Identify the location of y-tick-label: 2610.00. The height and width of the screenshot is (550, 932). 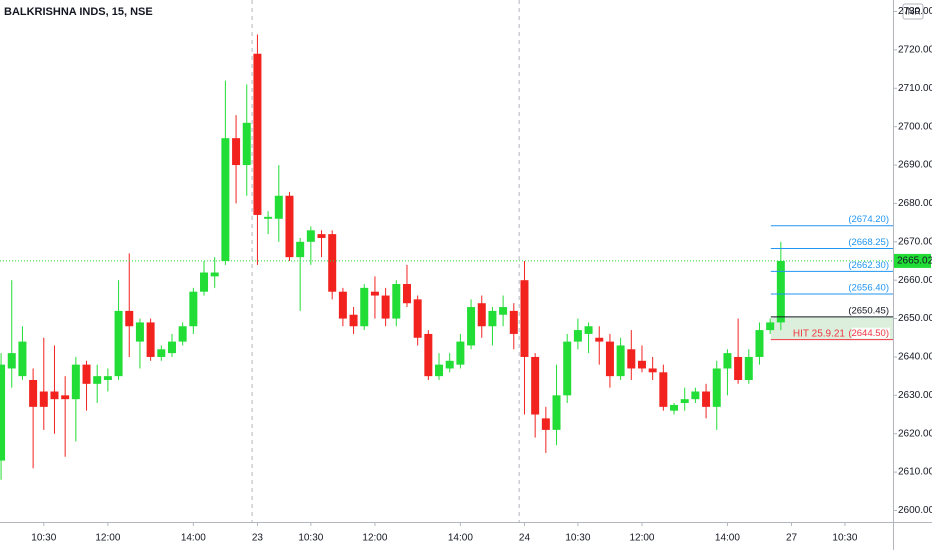
(915, 472).